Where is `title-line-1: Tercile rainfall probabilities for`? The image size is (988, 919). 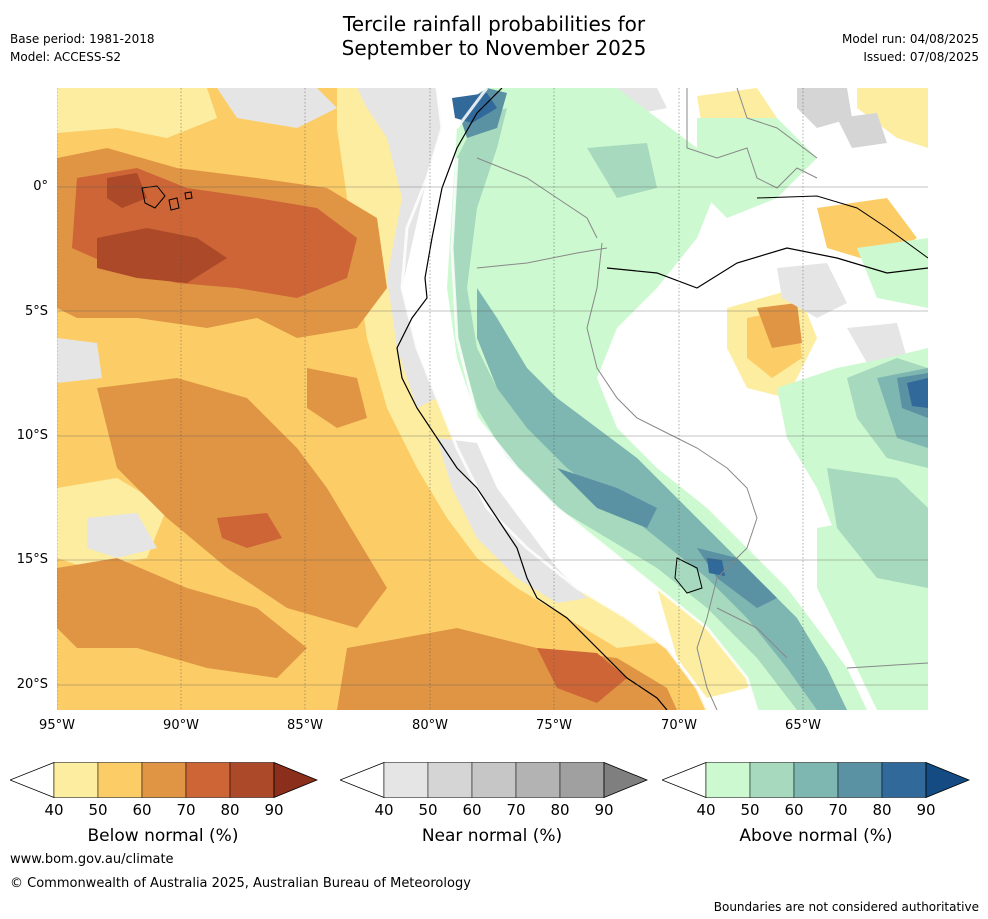
title-line-1: Tercile rainfall probabilities for is located at coordinates (494, 24).